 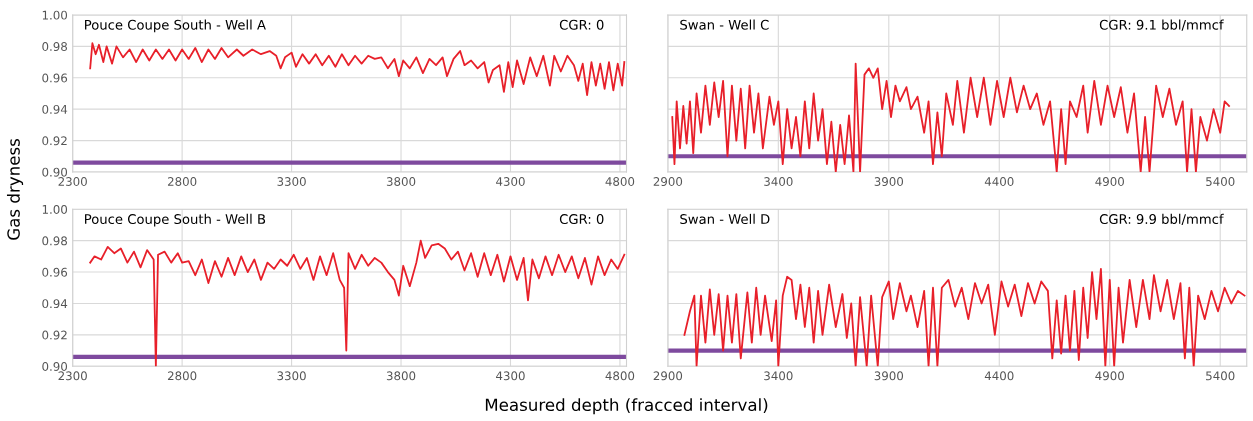 I want to click on x-axis-title: Measured depth (fracced interval), so click(x=626, y=406).